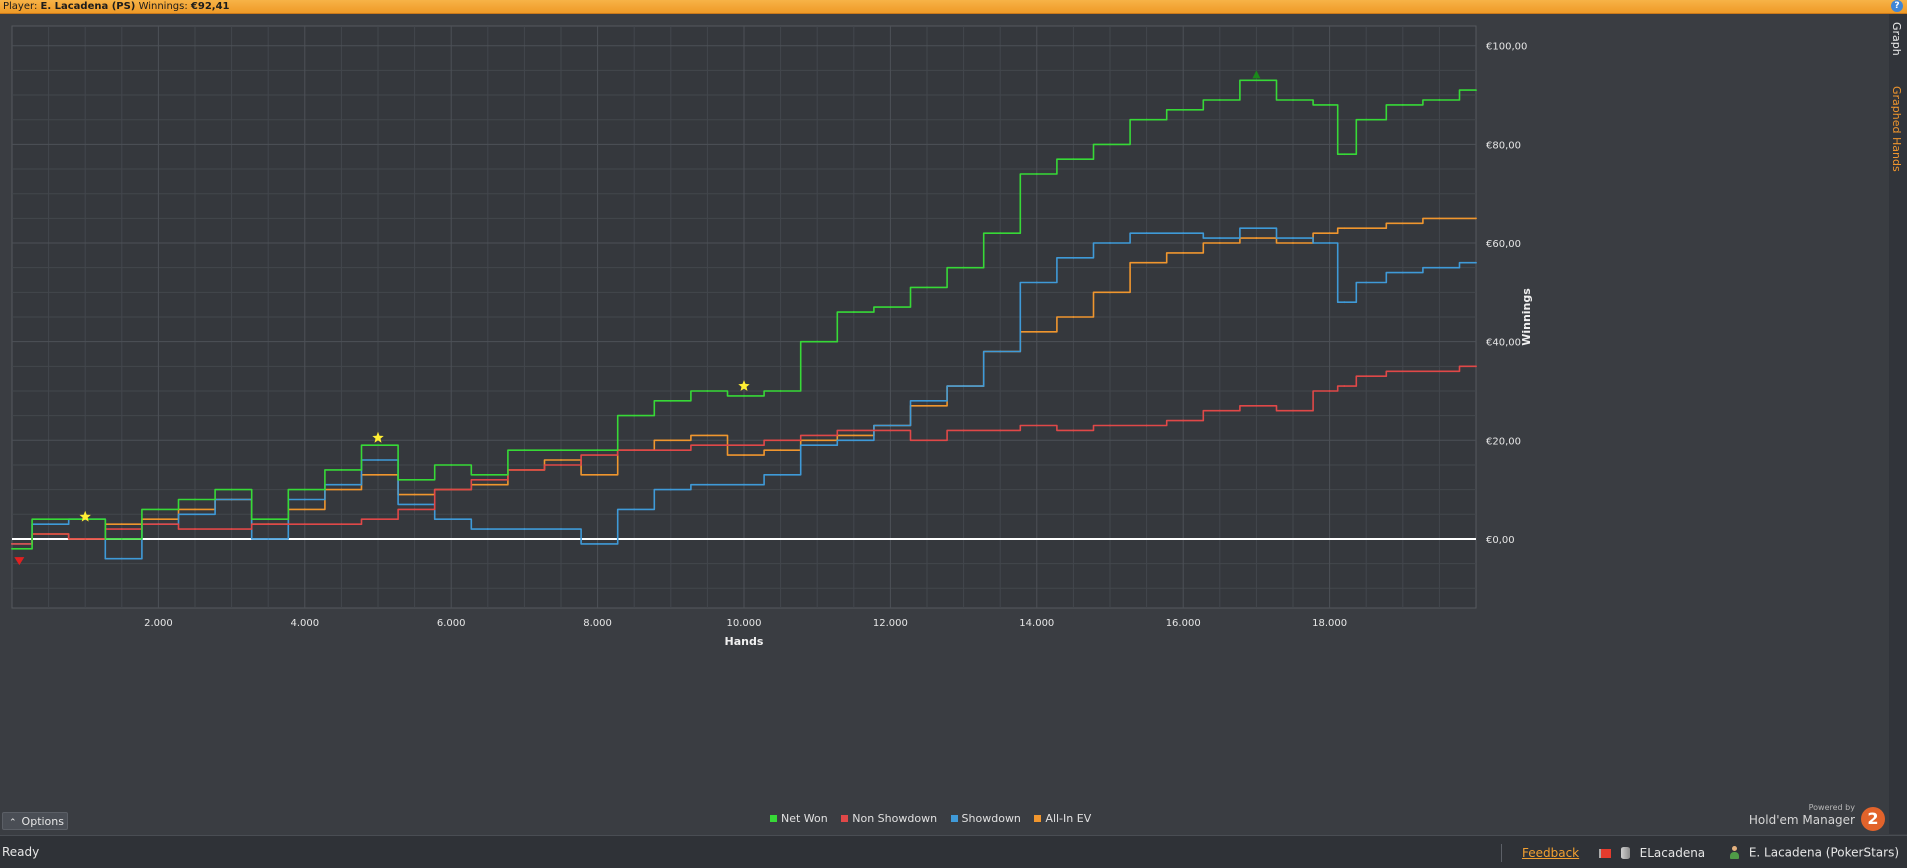 The image size is (1907, 868). What do you see at coordinates (991, 818) in the screenshot?
I see `legend-label: Showdown` at bounding box center [991, 818].